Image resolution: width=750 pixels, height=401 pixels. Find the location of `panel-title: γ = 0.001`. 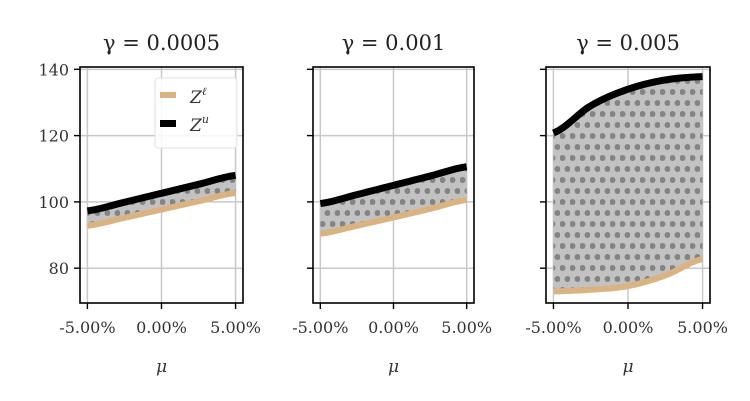

panel-title: γ = 0.001 is located at coordinates (394, 43).